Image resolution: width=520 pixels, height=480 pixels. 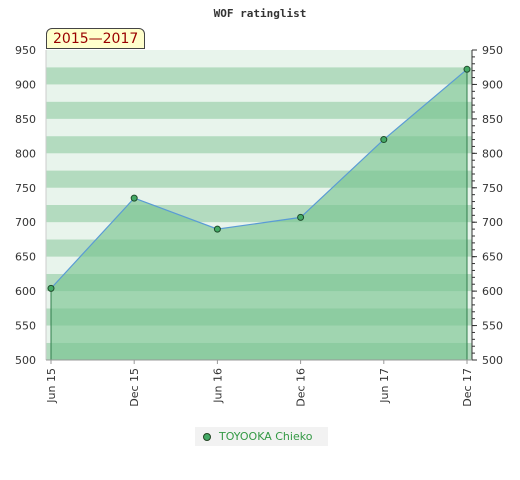 I want to click on x-tick-label: Jun 15, so click(x=51, y=386).